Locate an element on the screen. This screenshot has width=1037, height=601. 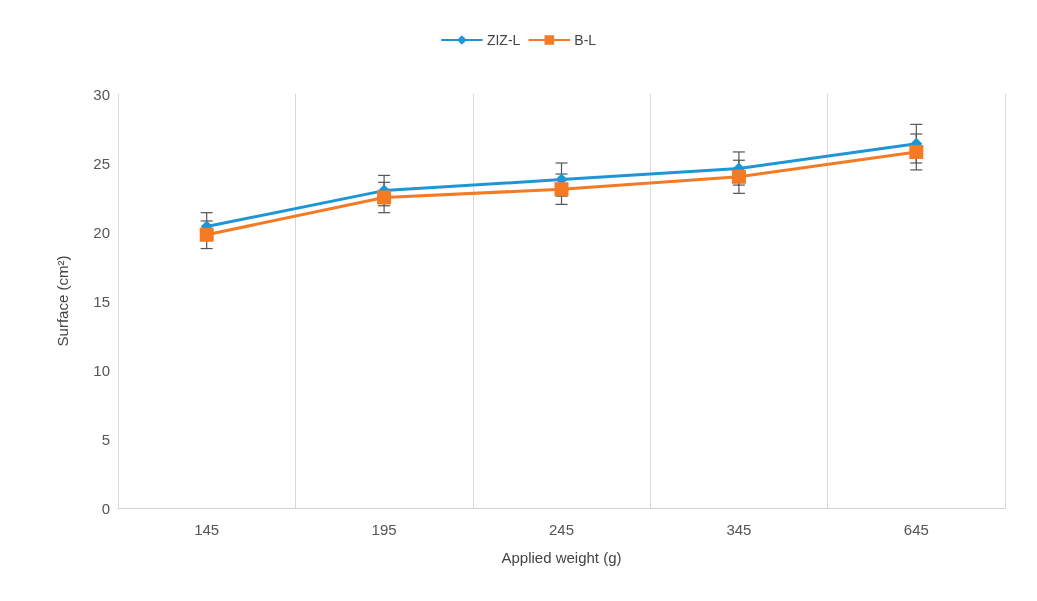
y-tick-label: 25 is located at coordinates (101, 163).